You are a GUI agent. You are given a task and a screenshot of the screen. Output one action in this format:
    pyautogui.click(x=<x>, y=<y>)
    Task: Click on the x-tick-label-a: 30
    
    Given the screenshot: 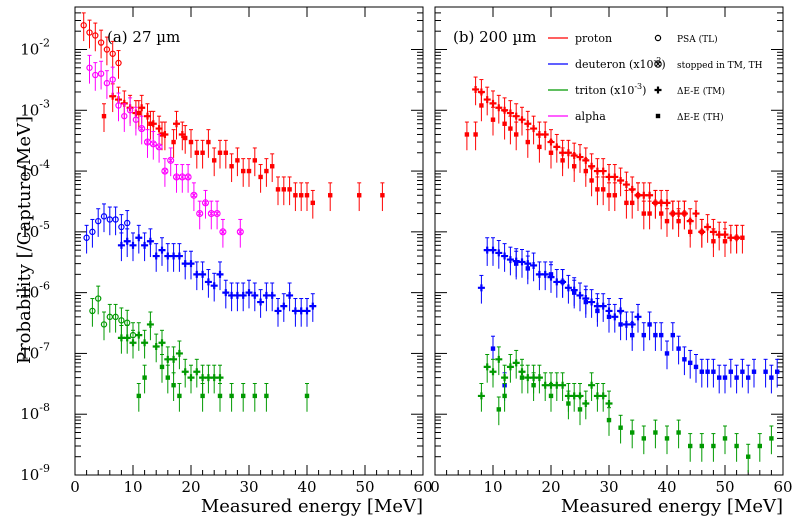 What is the action you would take?
    pyautogui.click(x=248, y=487)
    